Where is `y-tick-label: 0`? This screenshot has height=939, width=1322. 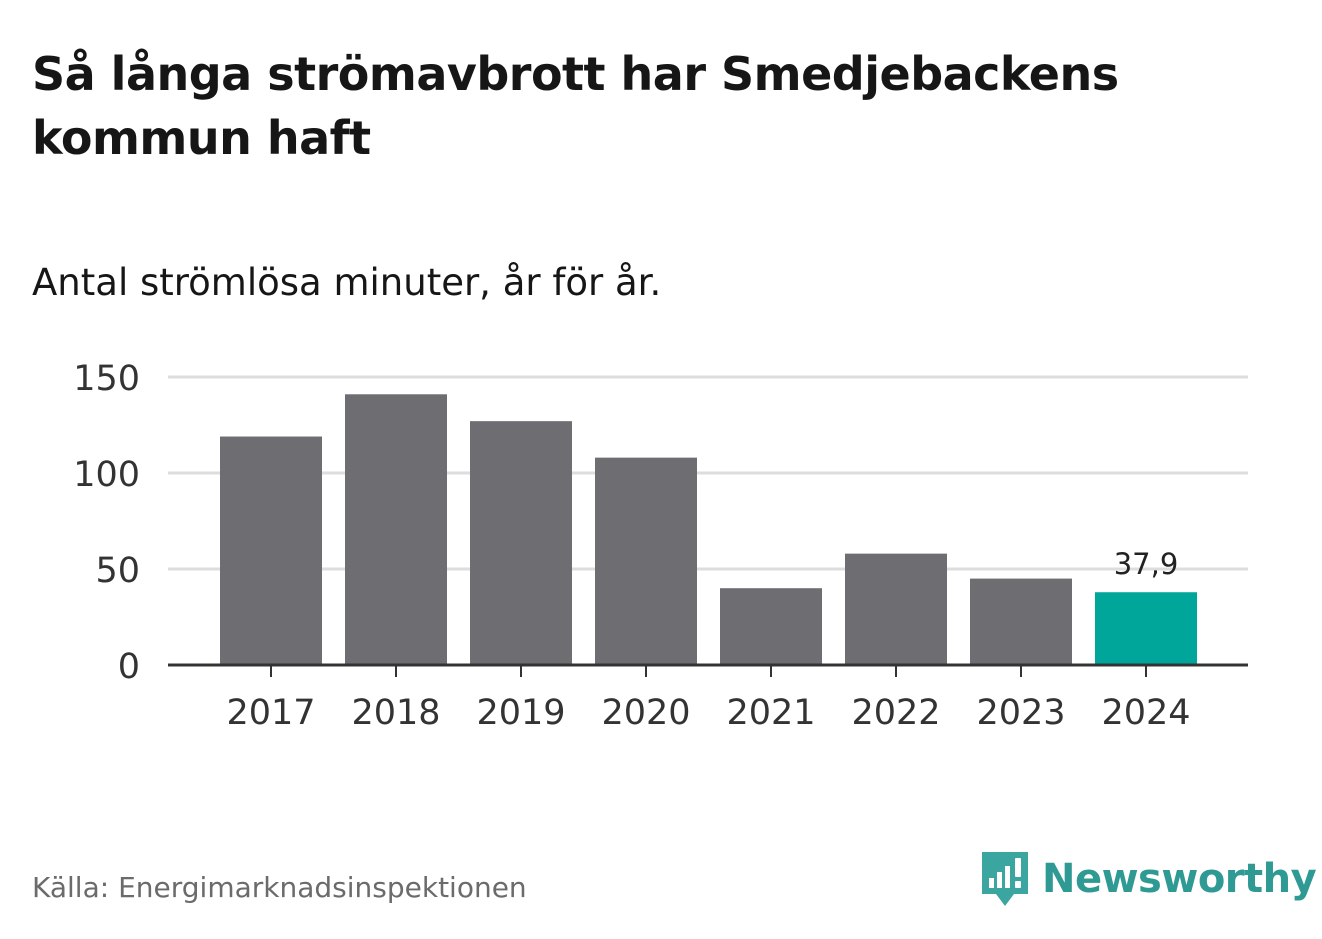
y-tick-label: 0 is located at coordinates (129, 667).